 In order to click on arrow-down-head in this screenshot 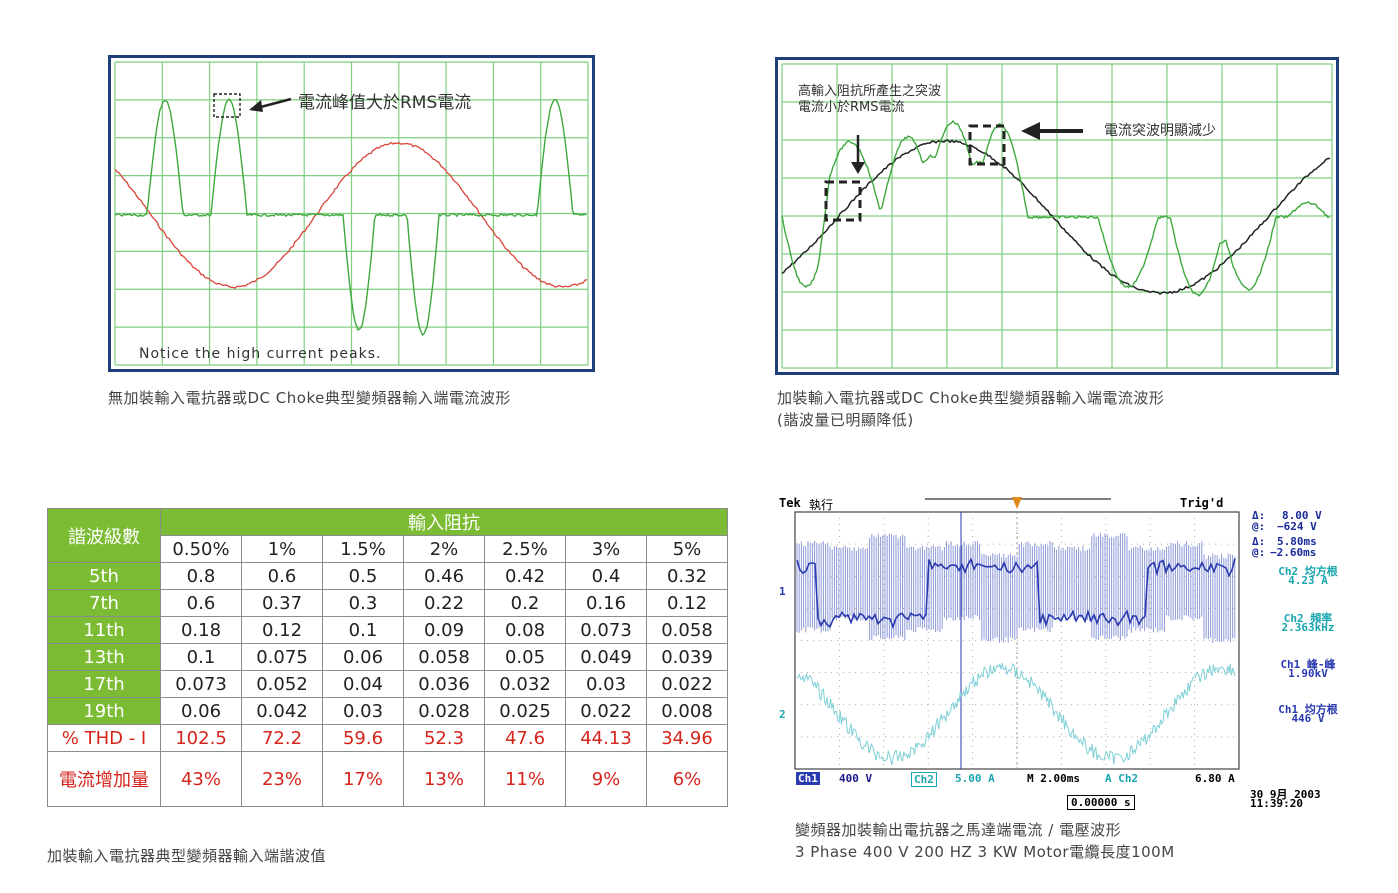, I will do `click(858, 168)`.